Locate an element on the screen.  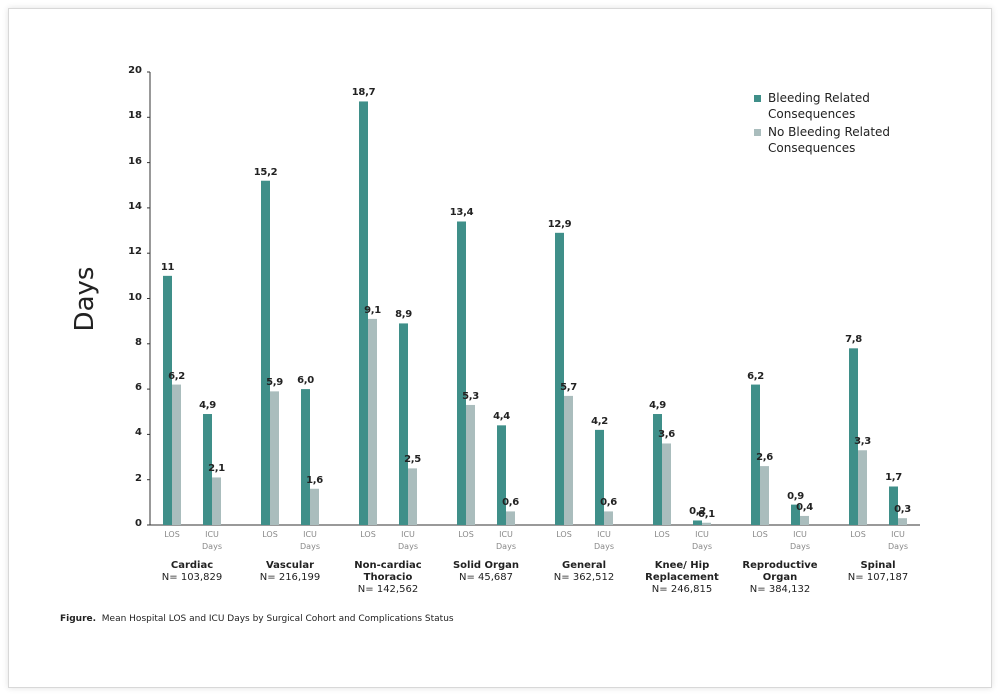
y-tick-label: 12 is located at coordinates (135, 252).